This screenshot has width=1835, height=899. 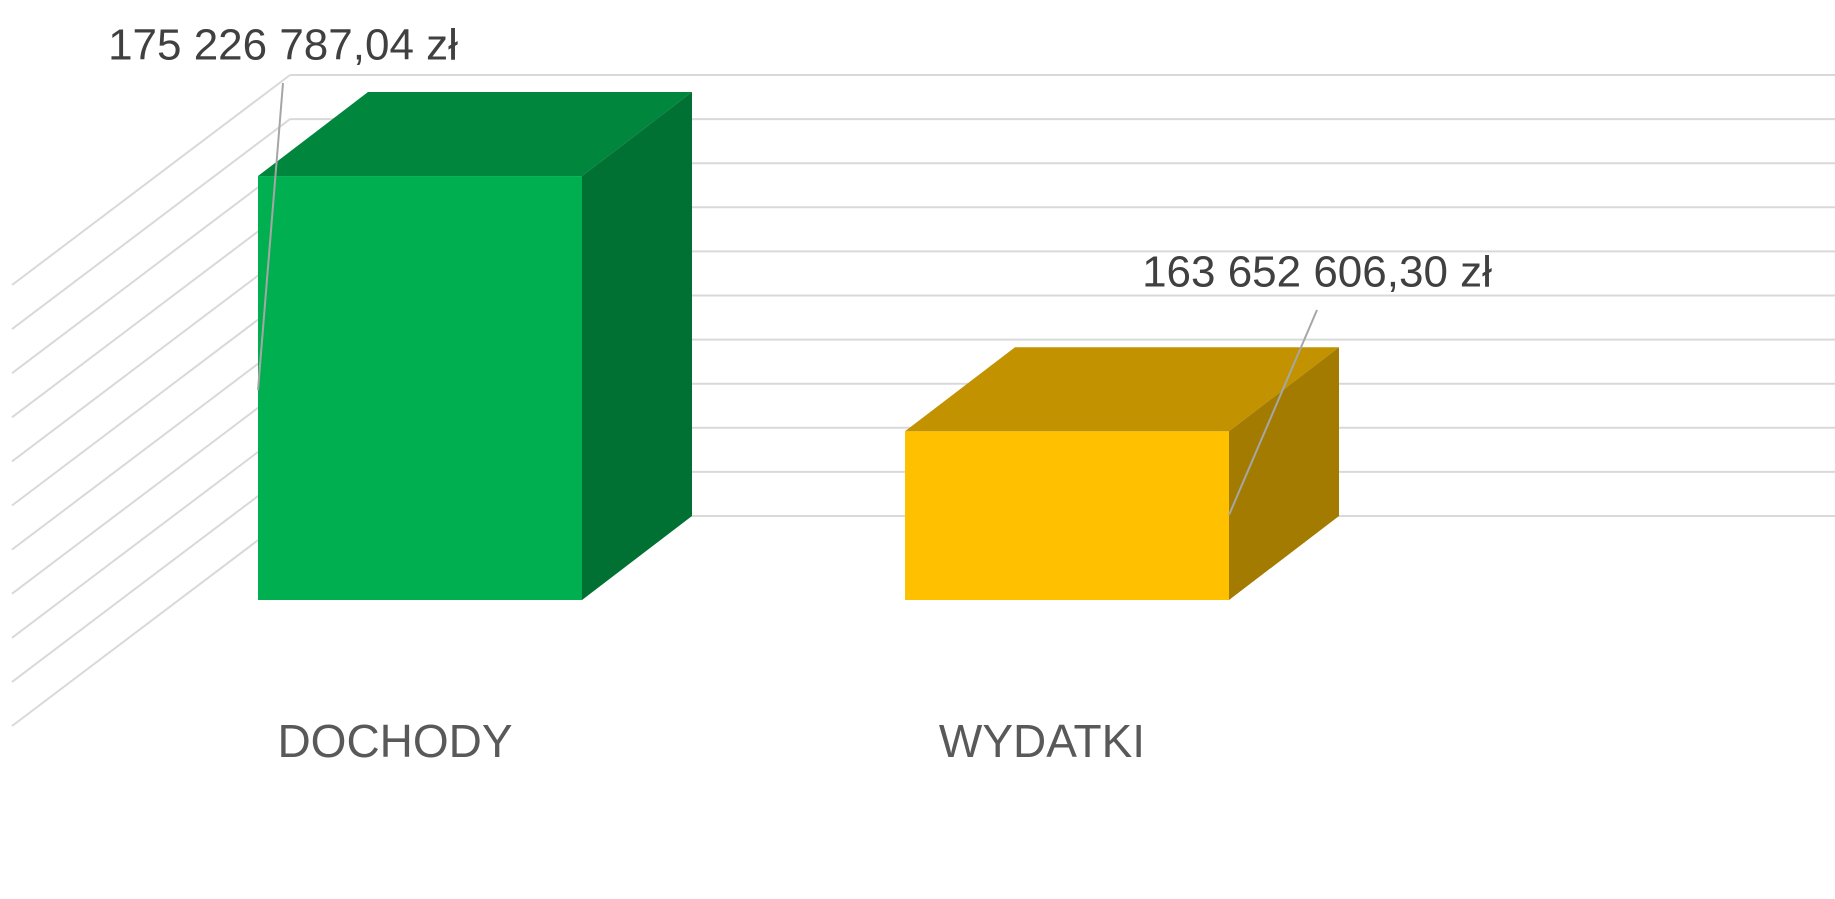 I want to click on value-label: 175 226 787,04 zł, so click(x=283, y=45).